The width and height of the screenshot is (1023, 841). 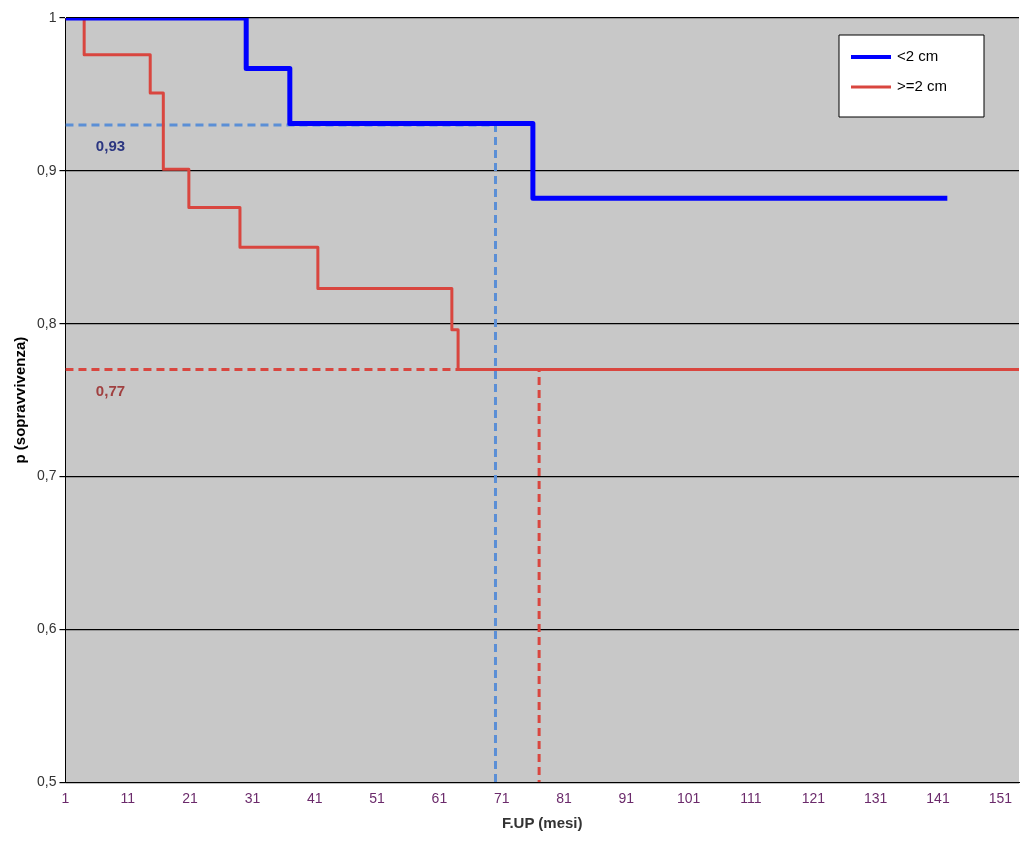 What do you see at coordinates (20, 400) in the screenshot?
I see `y-axis-title: p (sopravvivenza)` at bounding box center [20, 400].